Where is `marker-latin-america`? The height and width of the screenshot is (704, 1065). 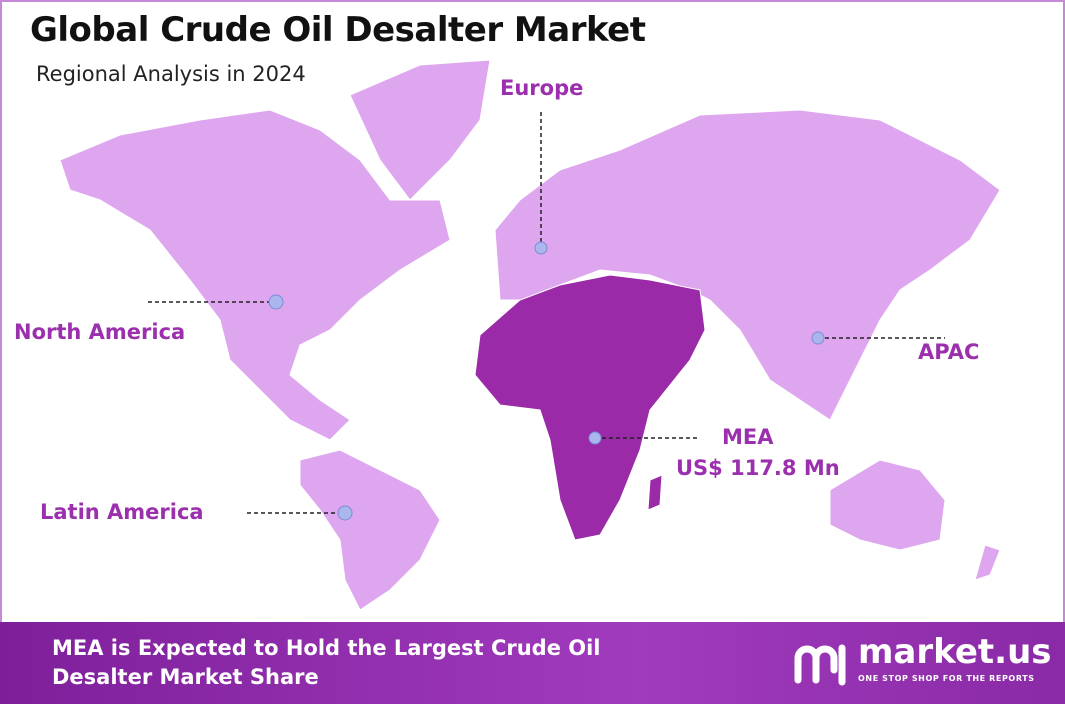 marker-latin-america is located at coordinates (345, 513).